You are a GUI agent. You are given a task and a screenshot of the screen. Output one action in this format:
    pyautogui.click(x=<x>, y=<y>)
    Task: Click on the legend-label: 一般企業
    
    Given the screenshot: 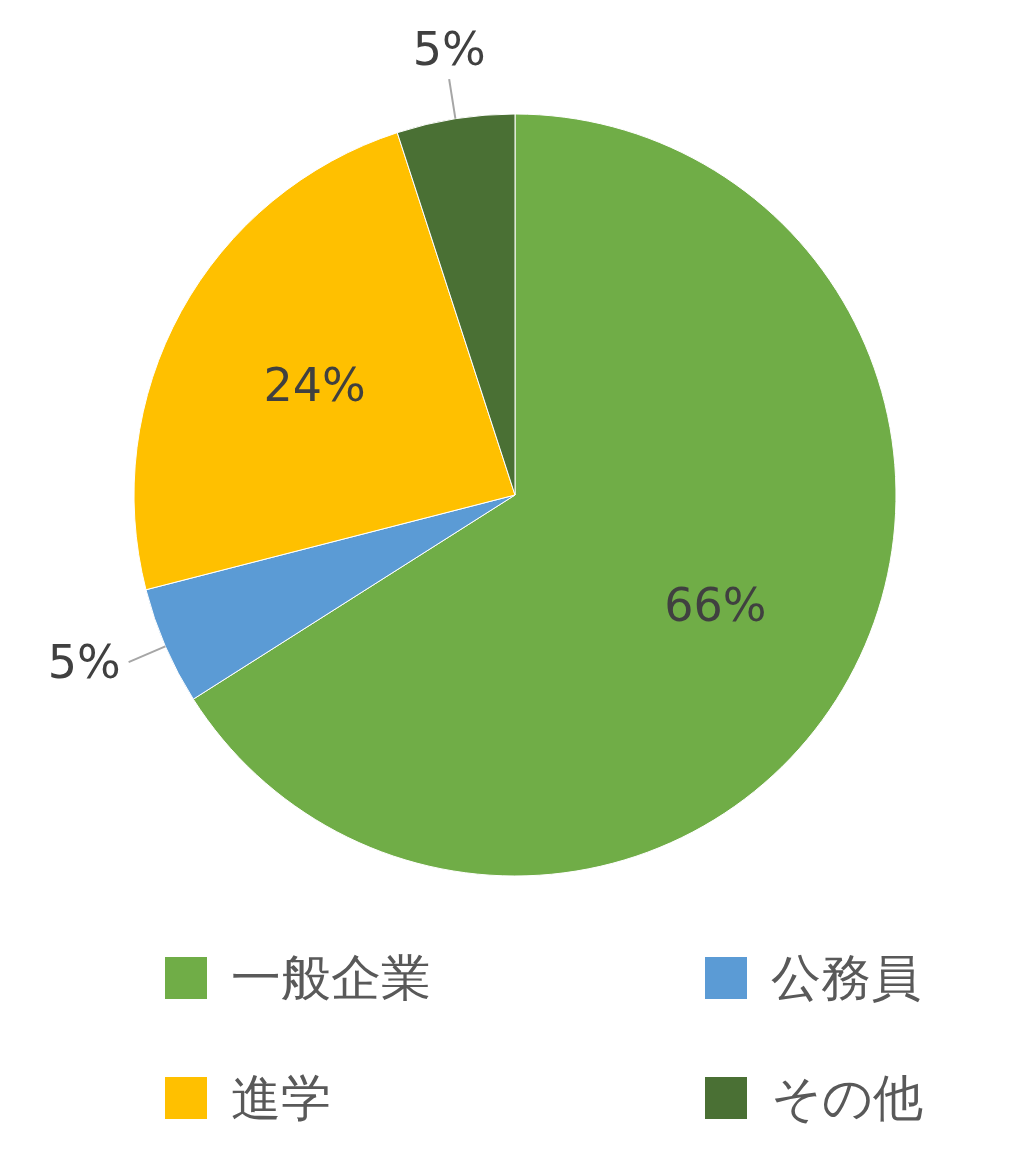 What is the action you would take?
    pyautogui.click(x=331, y=978)
    